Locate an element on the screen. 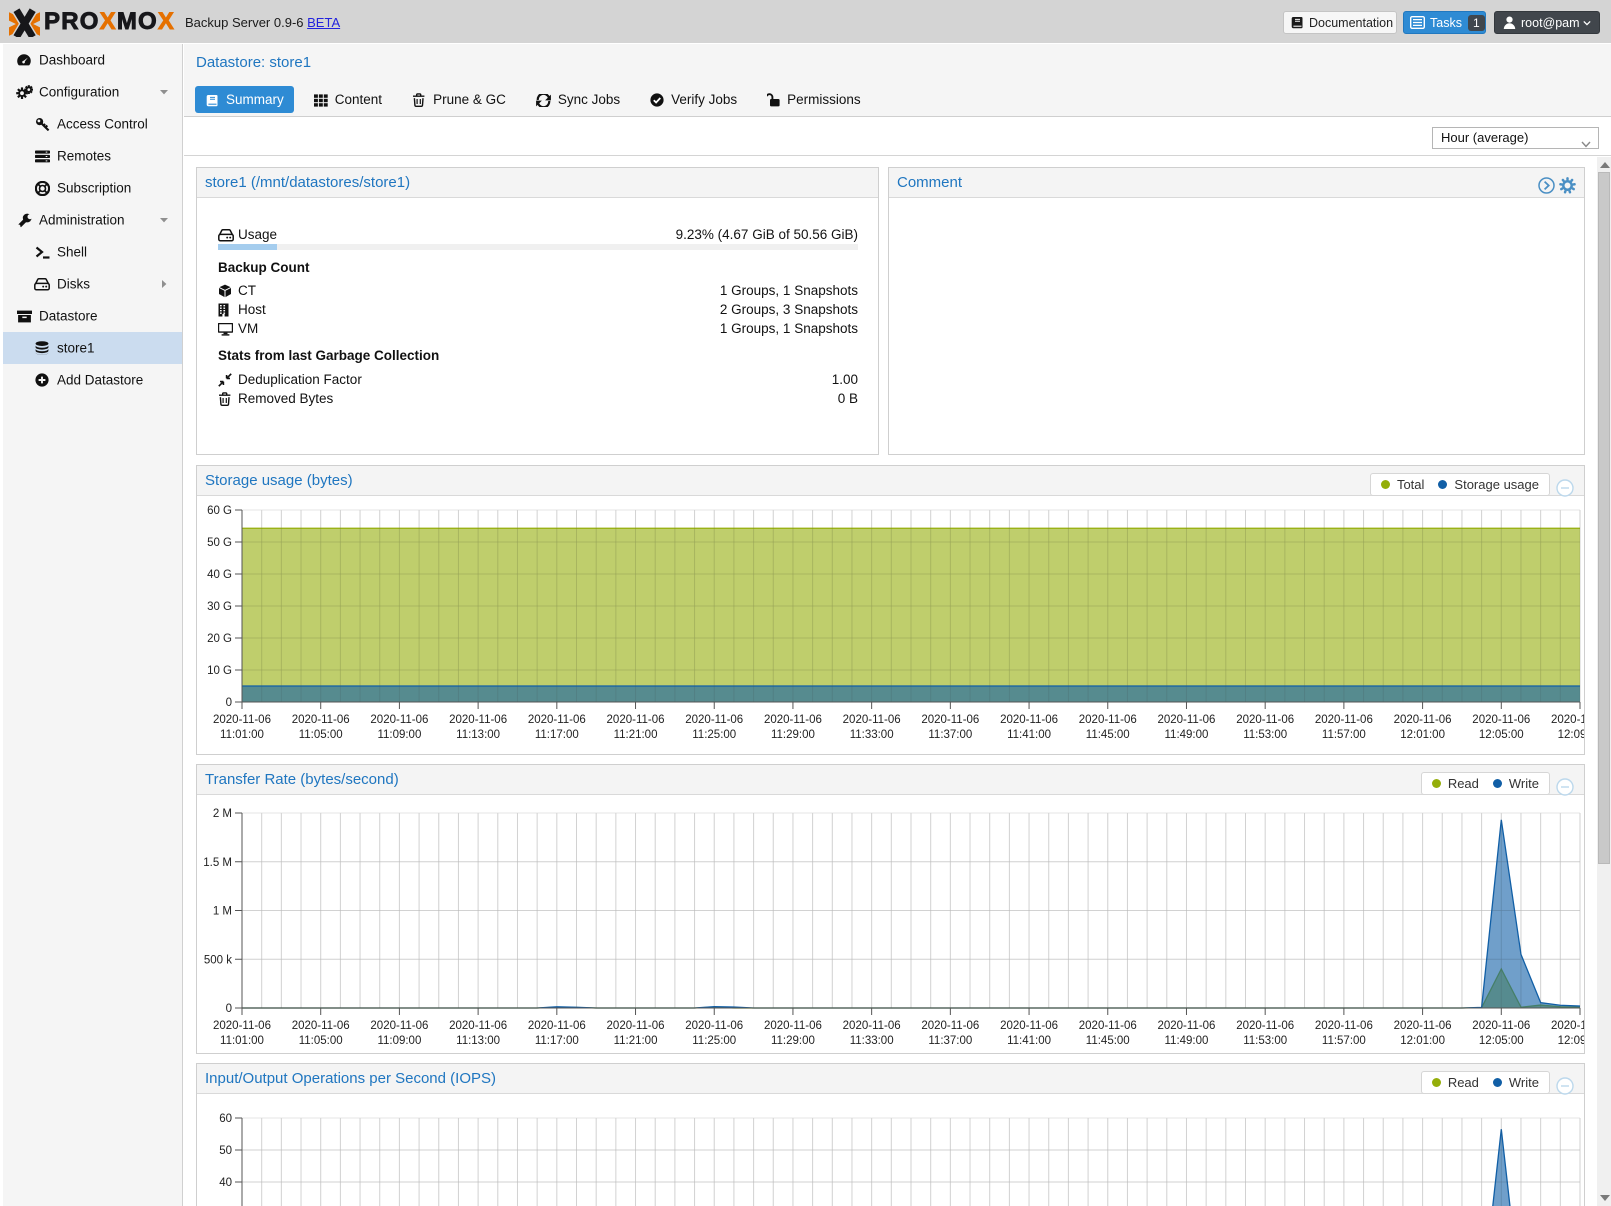  svg-text: 50 G is located at coordinates (219, 543).